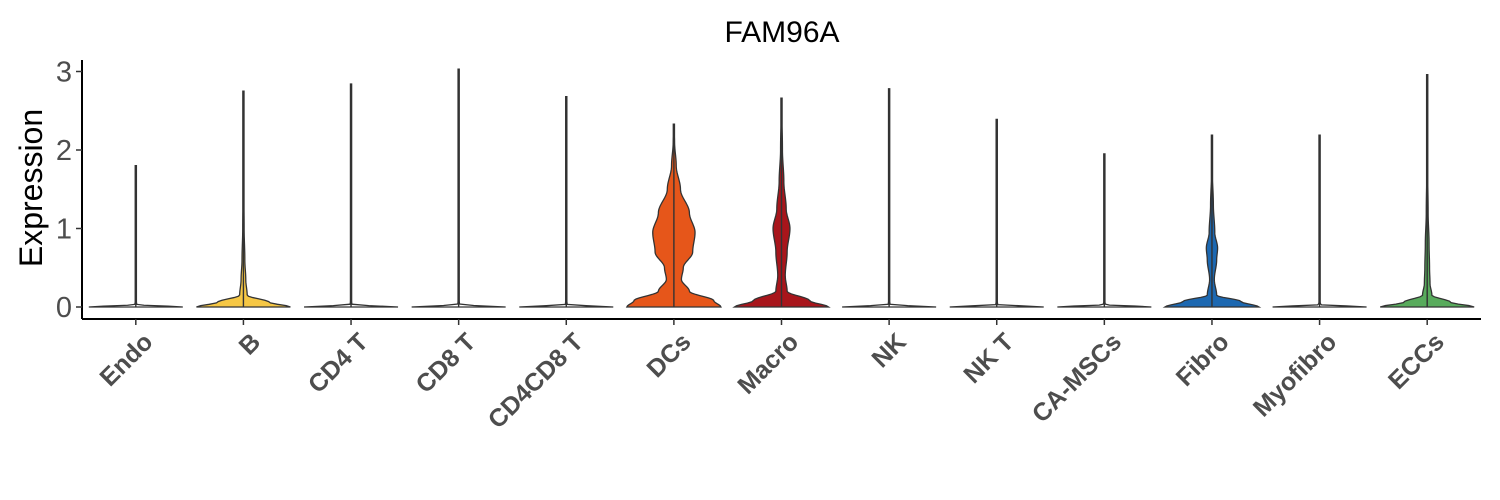  What do you see at coordinates (781, 32) in the screenshot?
I see `chart-title: FAM96A` at bounding box center [781, 32].